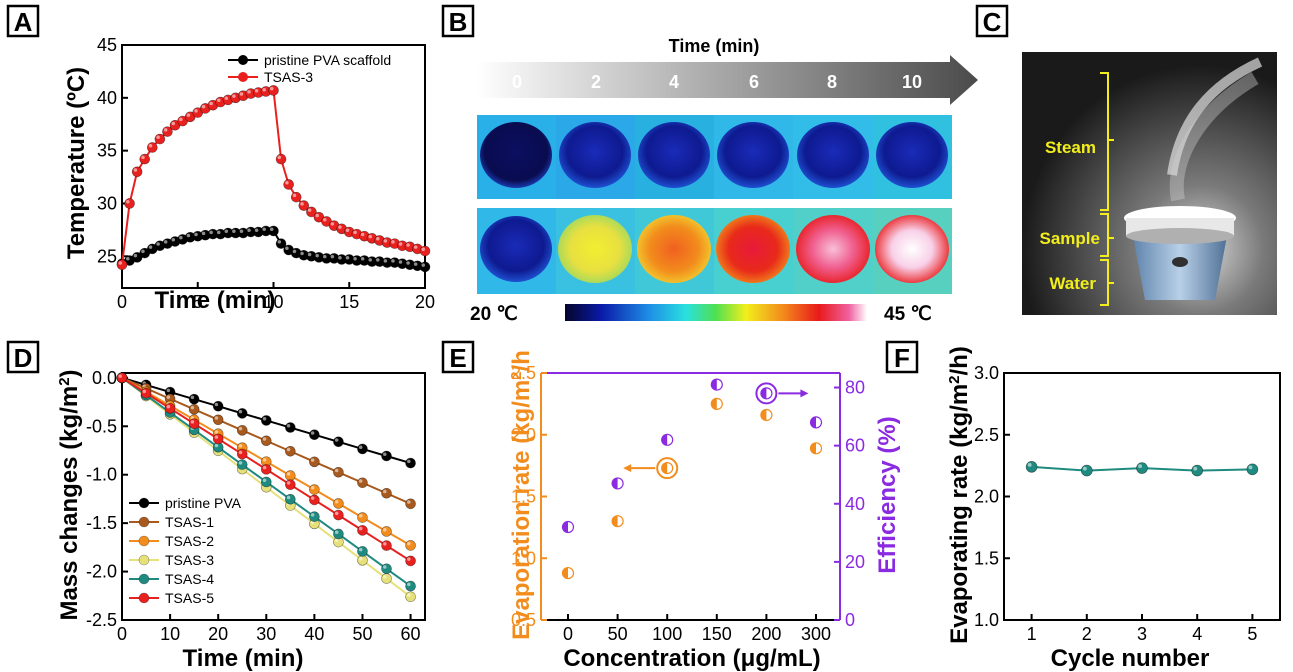 This screenshot has height=672, width=1293. I want to click on chart-d-x-tick-1: 10, so click(170, 634).